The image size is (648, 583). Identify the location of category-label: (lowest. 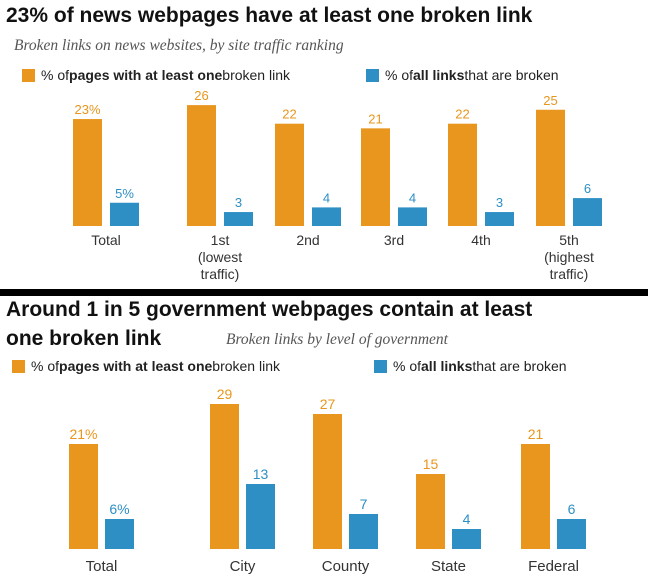
(220, 257).